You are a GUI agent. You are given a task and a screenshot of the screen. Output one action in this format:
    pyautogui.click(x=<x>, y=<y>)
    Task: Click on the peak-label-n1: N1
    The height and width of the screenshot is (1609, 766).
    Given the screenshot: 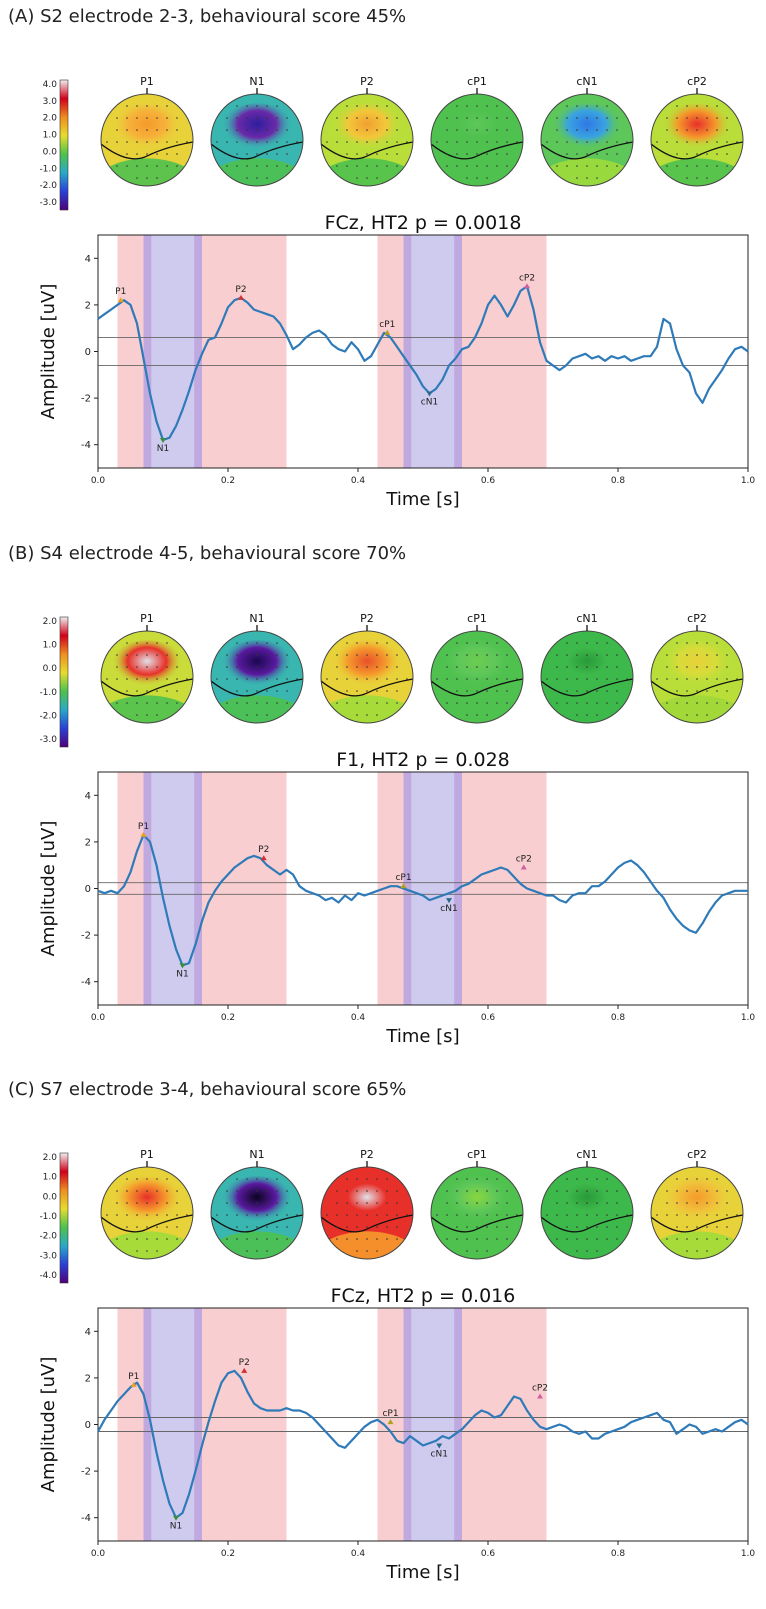 What is the action you would take?
    pyautogui.click(x=182, y=974)
    